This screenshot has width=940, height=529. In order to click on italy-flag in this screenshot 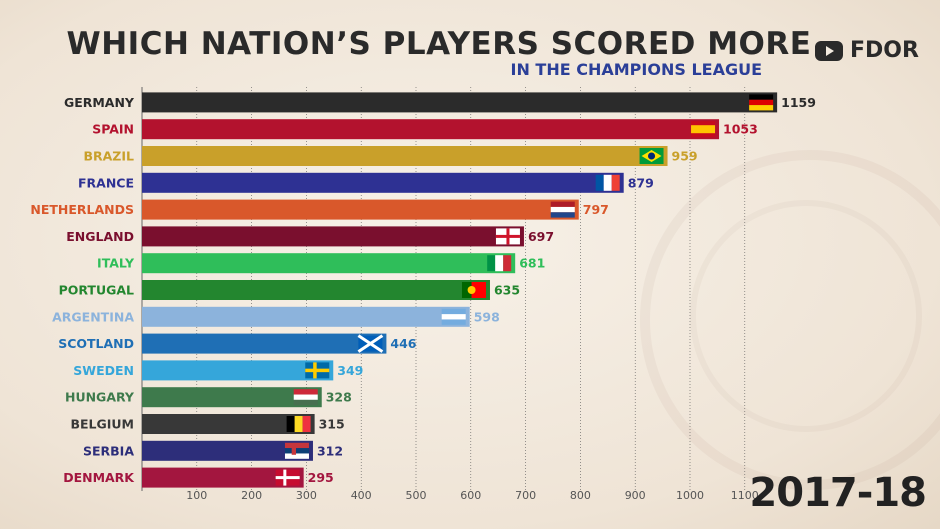, I will do `click(499, 263)`.